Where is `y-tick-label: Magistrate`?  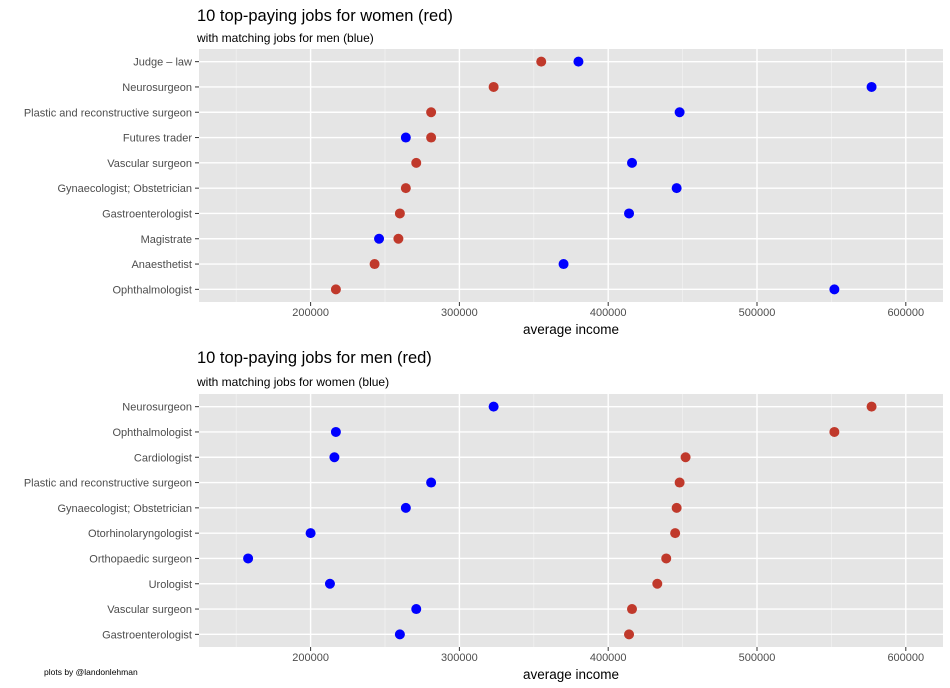
y-tick-label: Magistrate is located at coordinates (166, 240).